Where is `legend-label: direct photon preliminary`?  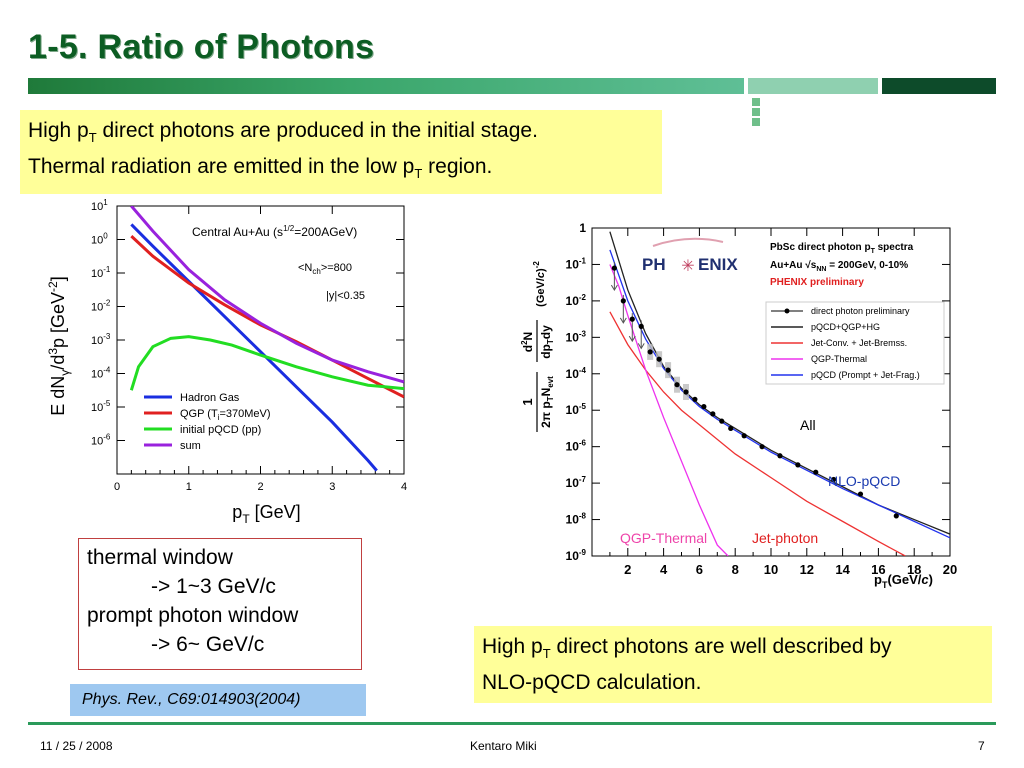
legend-label: direct photon preliminary is located at coordinates (860, 311).